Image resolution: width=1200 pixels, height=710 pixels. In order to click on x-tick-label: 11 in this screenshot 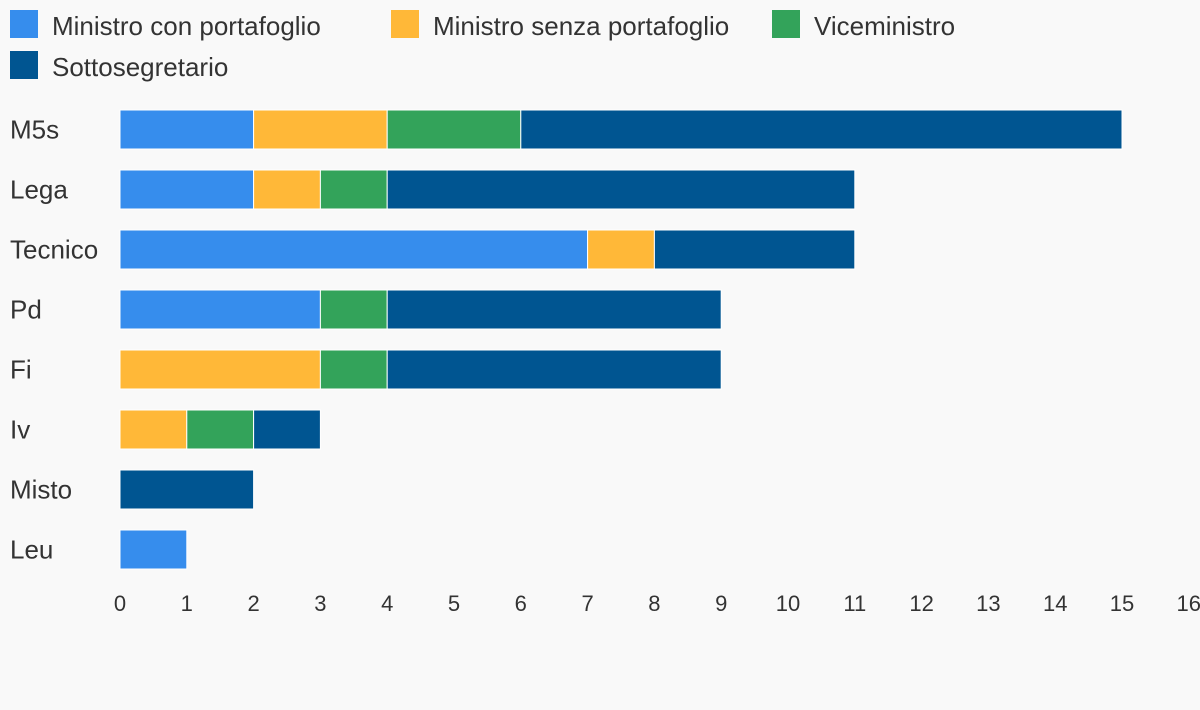, I will do `click(854, 603)`.